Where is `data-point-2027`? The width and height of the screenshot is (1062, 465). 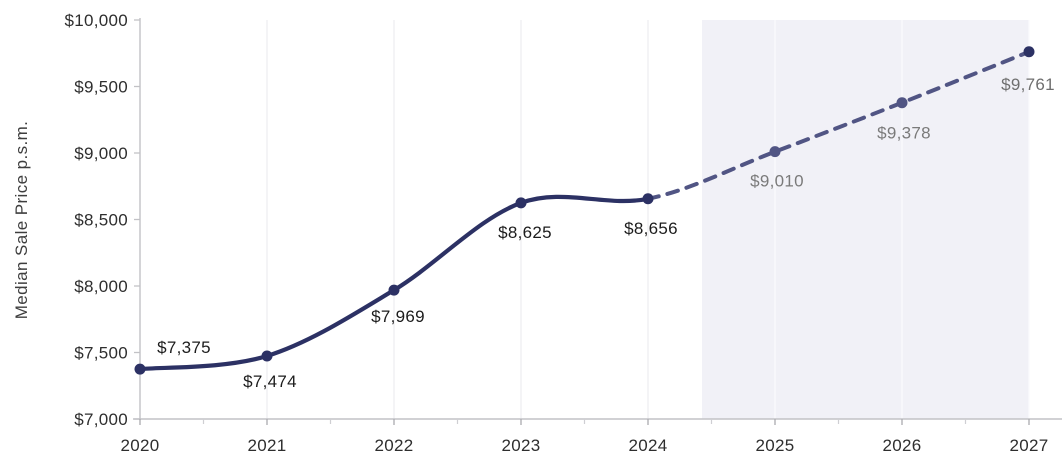
data-point-2027 is located at coordinates (1029, 52).